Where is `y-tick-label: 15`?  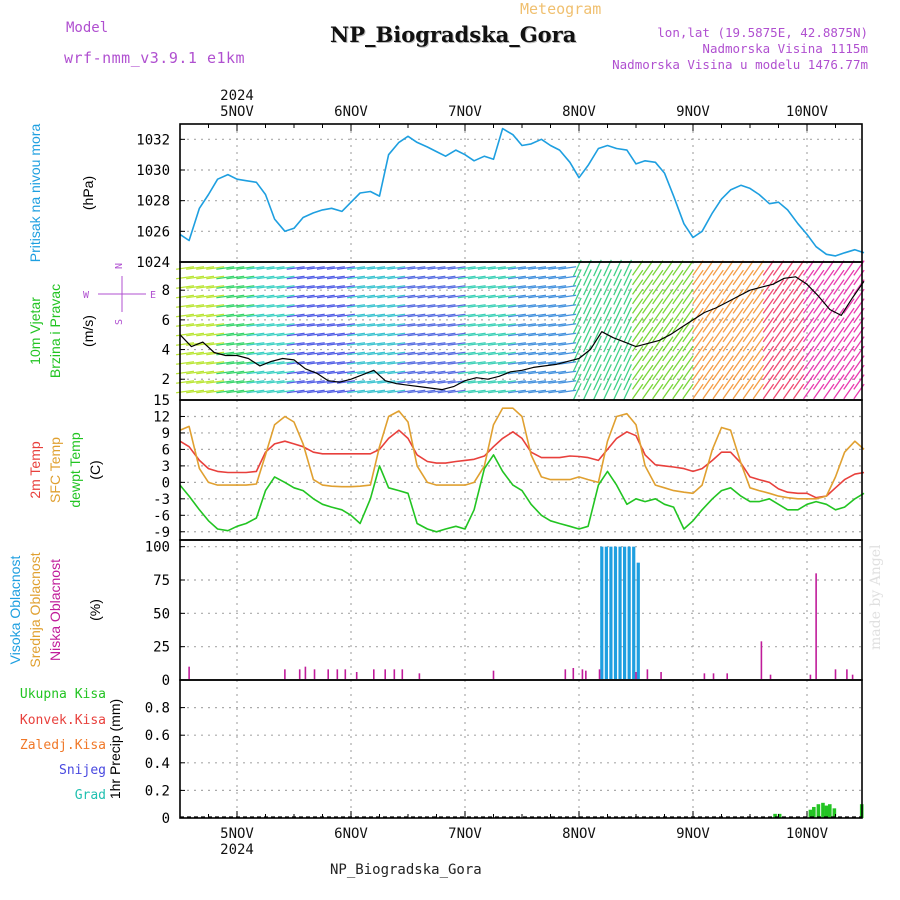 y-tick-label: 15 is located at coordinates (161, 401).